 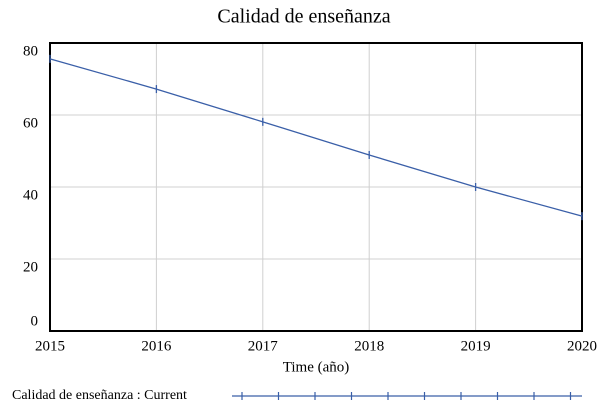 I want to click on y-tick-label: 40, so click(x=30, y=195).